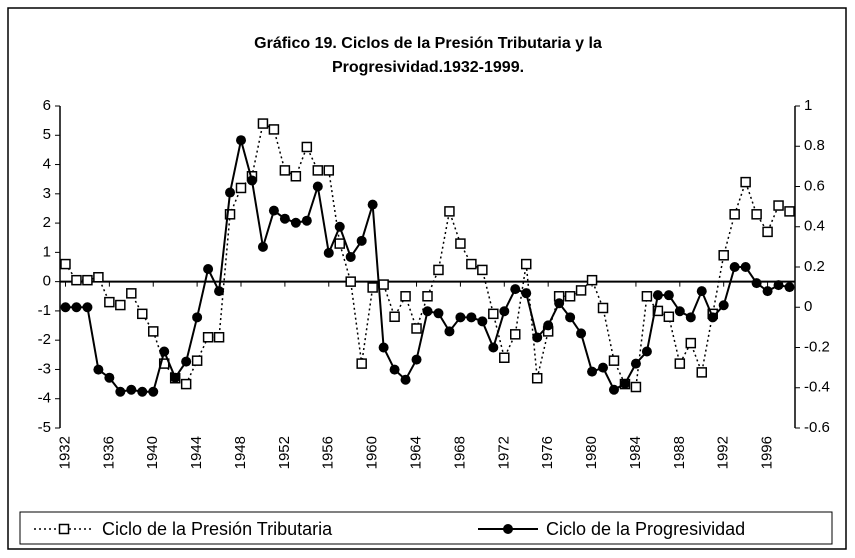 Image resolution: width=855 pixels, height=558 pixels. Describe the element at coordinates (591, 452) in the screenshot. I see `x-tick-label: 1980` at that location.